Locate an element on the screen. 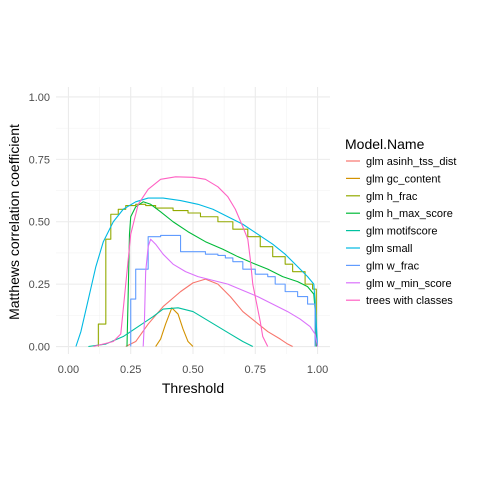 The image size is (480, 480). y-axis-tick-labels: 0.00 0.25 0.50 0.75 1.00 is located at coordinates (39, 223).